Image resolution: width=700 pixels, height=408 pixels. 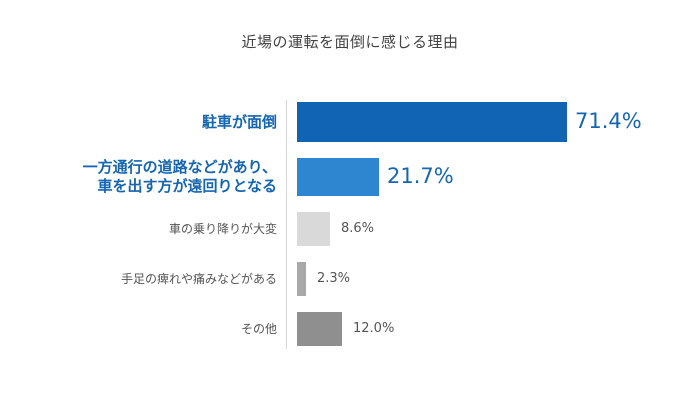 I want to click on category-label-line: 駐車が面倒, so click(x=239, y=121).